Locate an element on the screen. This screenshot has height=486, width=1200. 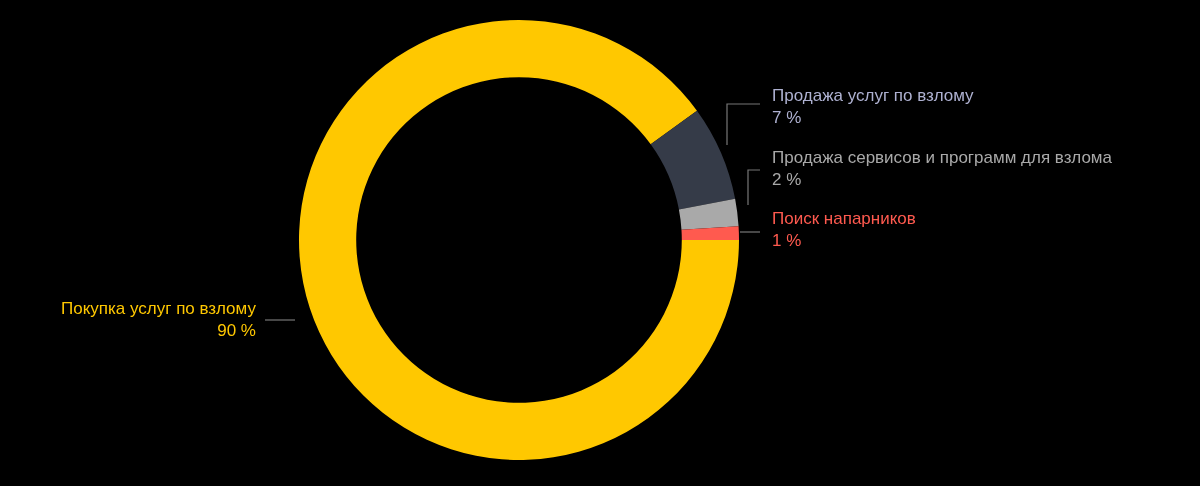
data-label: 1 % is located at coordinates (787, 241).